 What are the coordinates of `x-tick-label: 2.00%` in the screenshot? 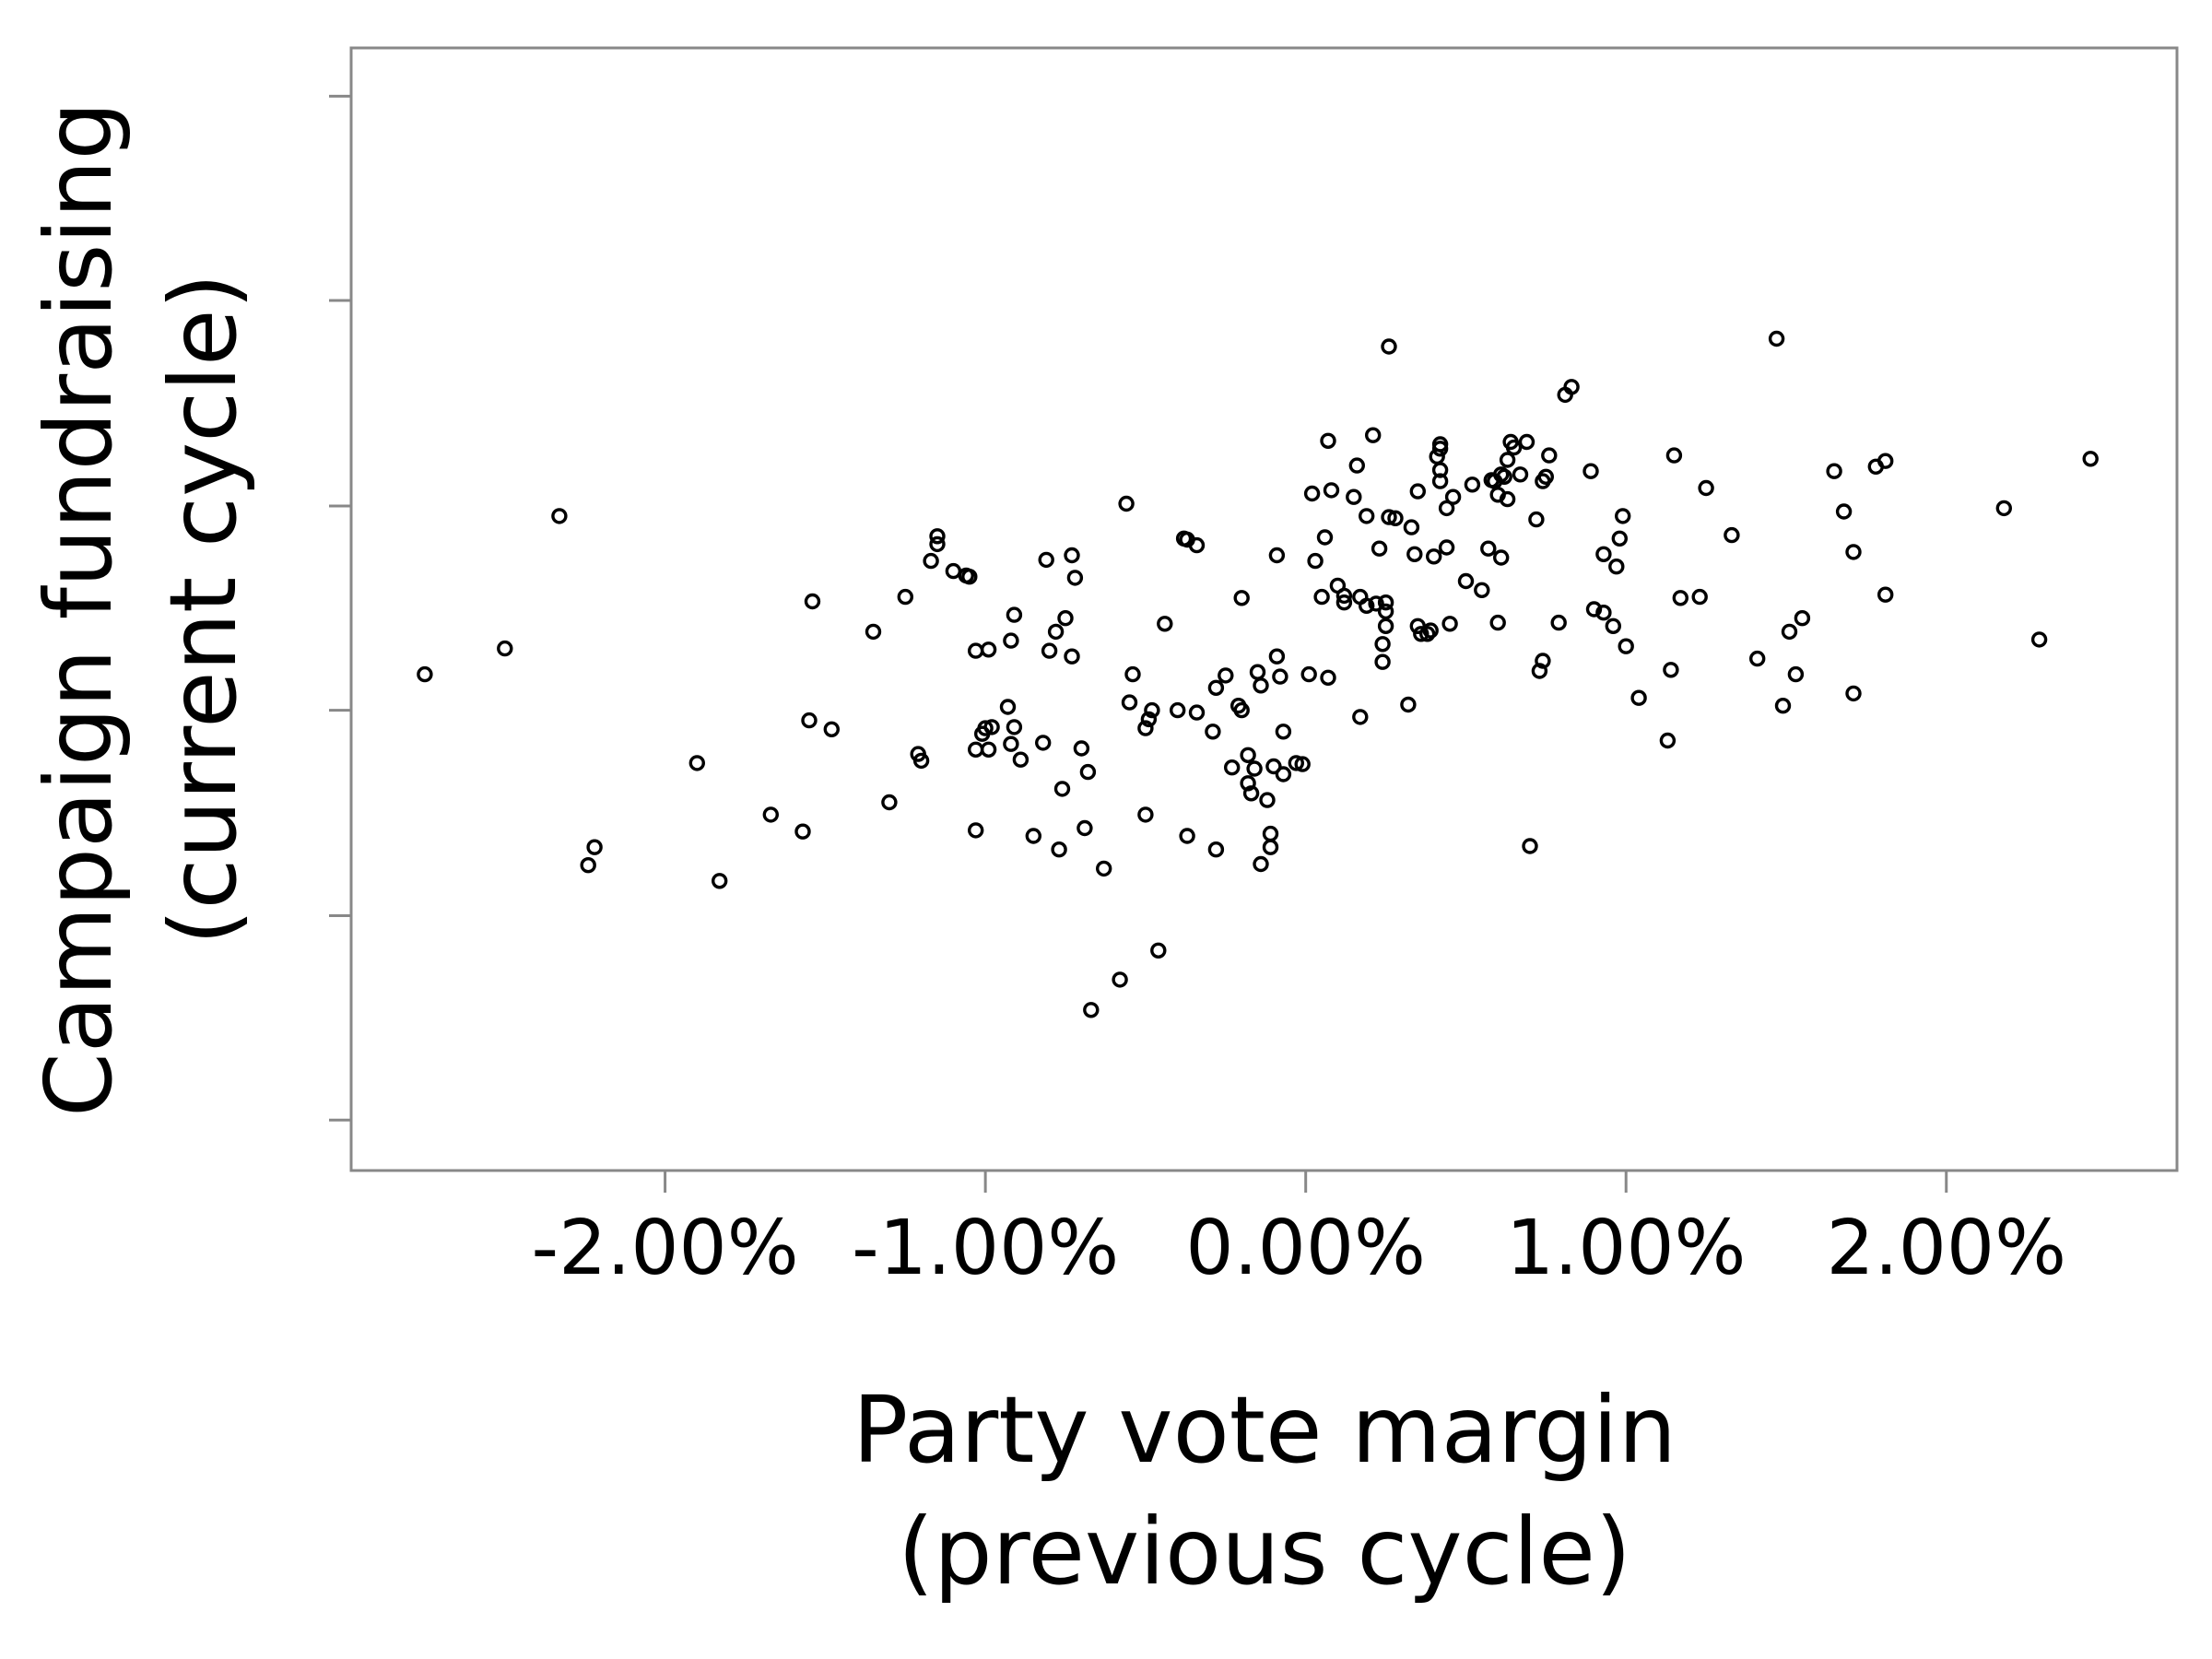 It's located at (1947, 1248).